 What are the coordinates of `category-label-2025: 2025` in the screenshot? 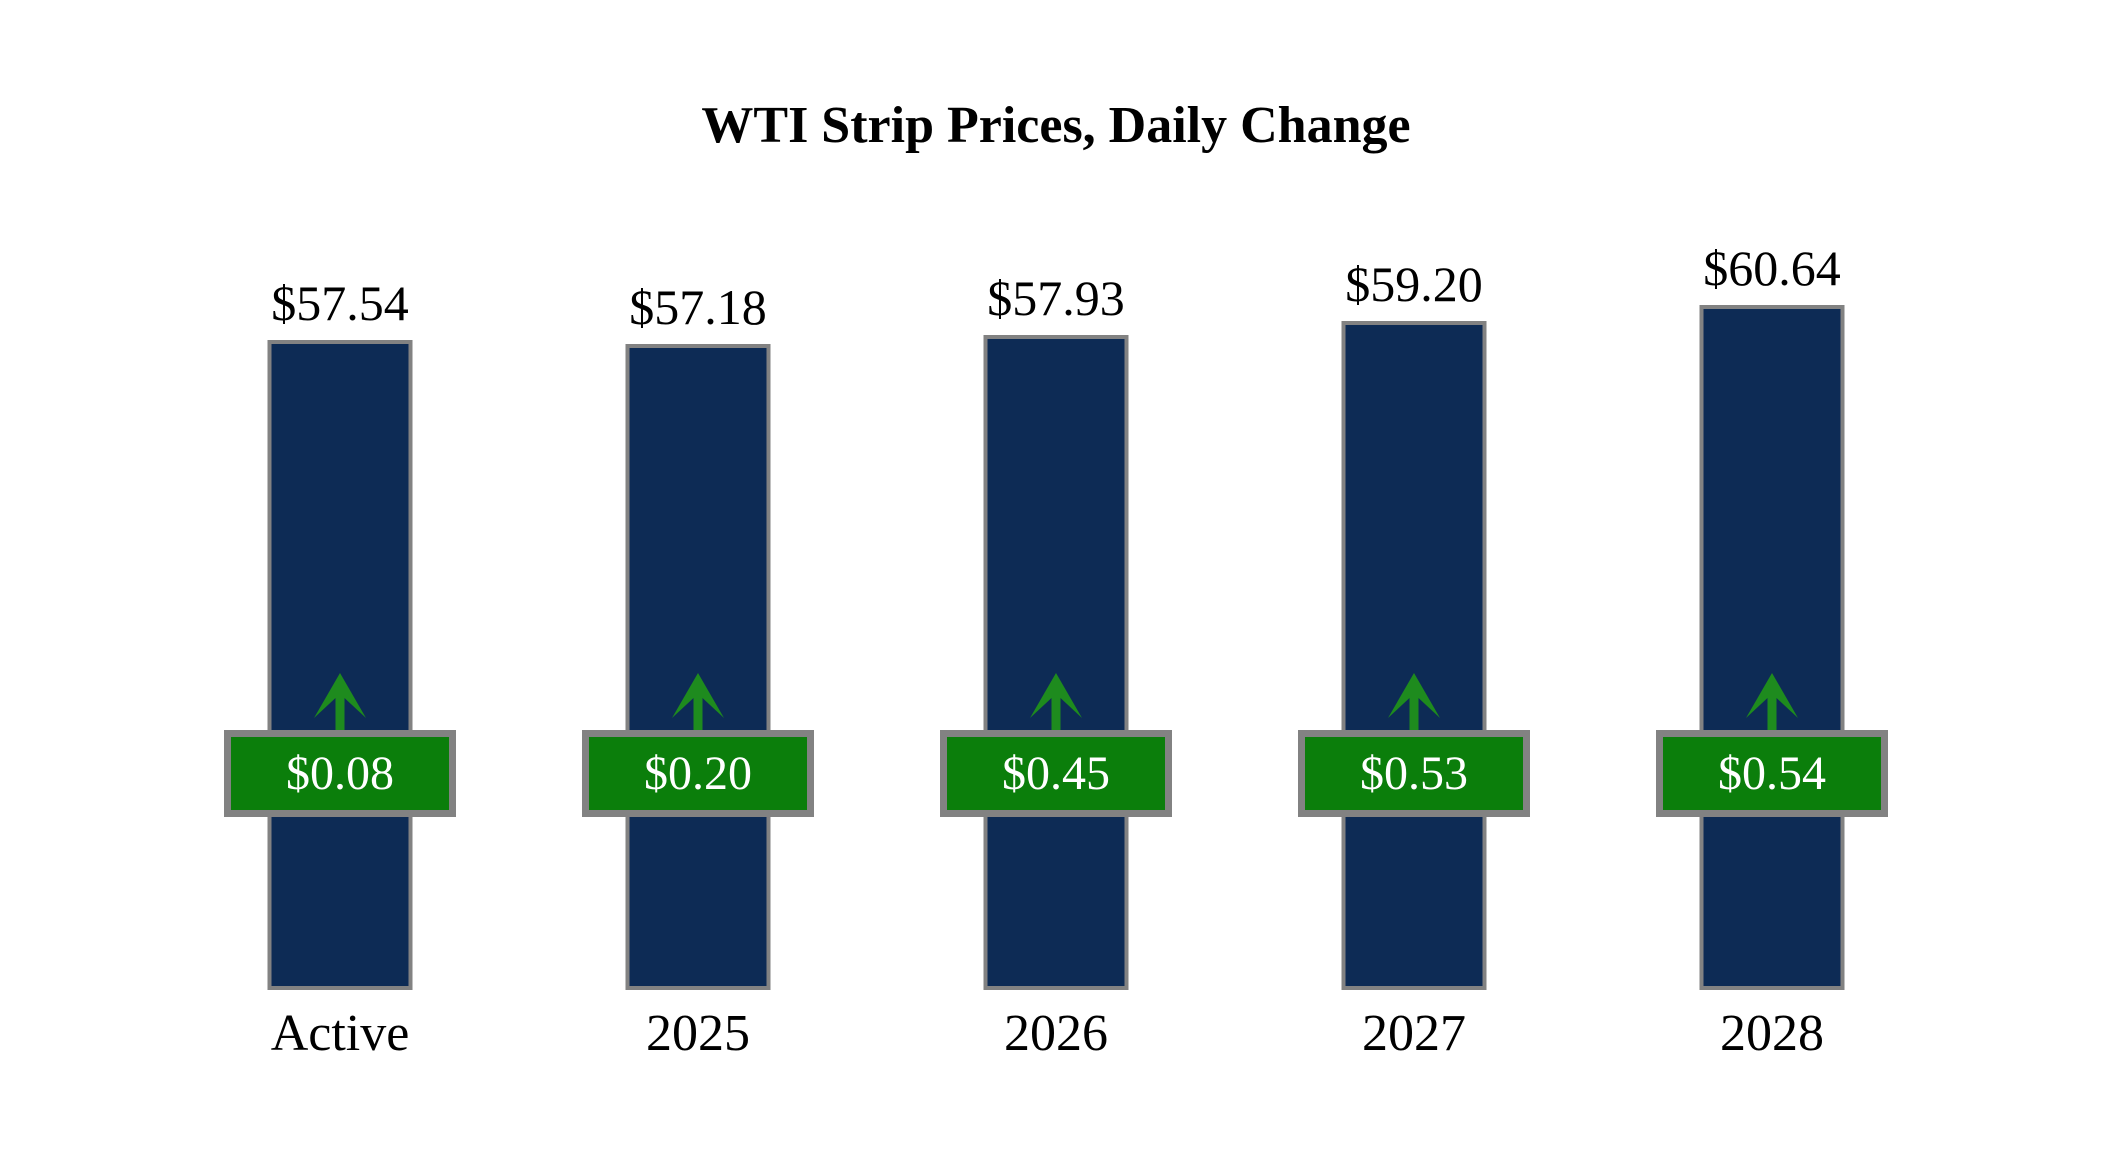 It's located at (698, 1033).